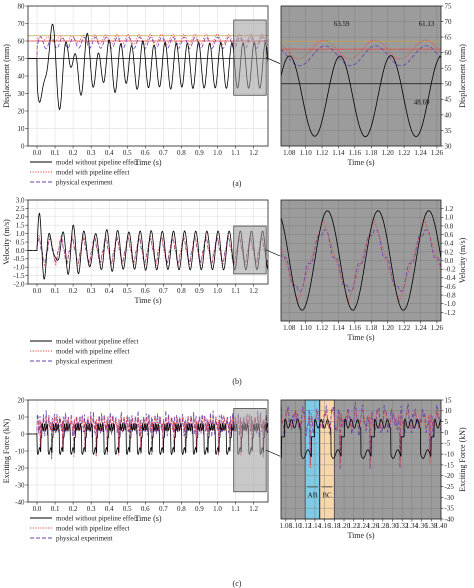 The height and width of the screenshot is (588, 474). What do you see at coordinates (447, 422) in the screenshot?
I see `y-tick-label: 5` at bounding box center [447, 422].